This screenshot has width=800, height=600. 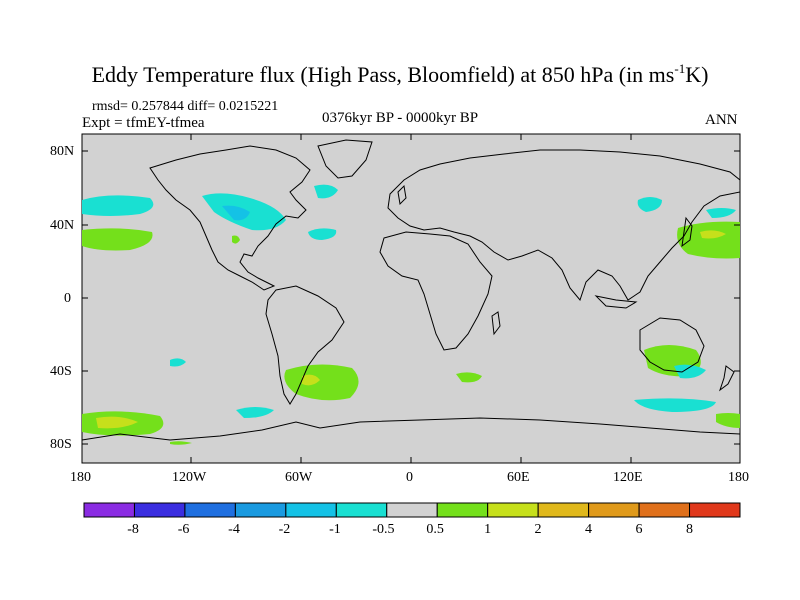 What do you see at coordinates (335, 529) in the screenshot?
I see `colorbar-label: -1` at bounding box center [335, 529].